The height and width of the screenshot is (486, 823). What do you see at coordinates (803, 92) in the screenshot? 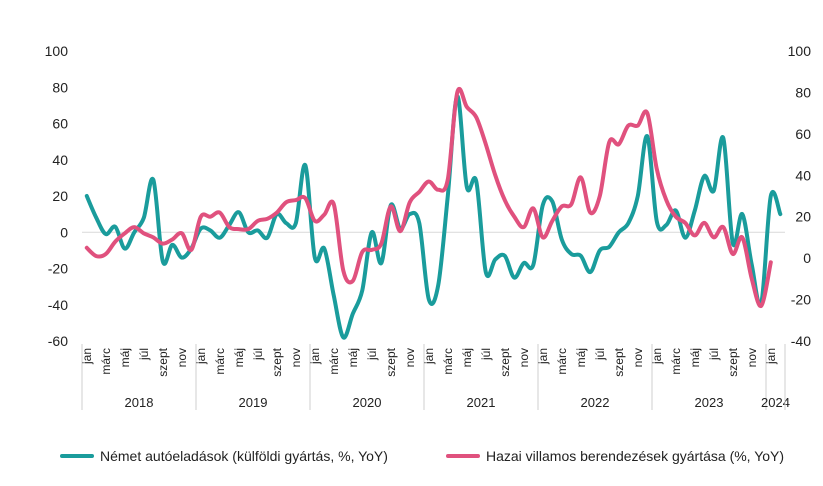
I see `y-right-tick-label: 80` at bounding box center [803, 92].